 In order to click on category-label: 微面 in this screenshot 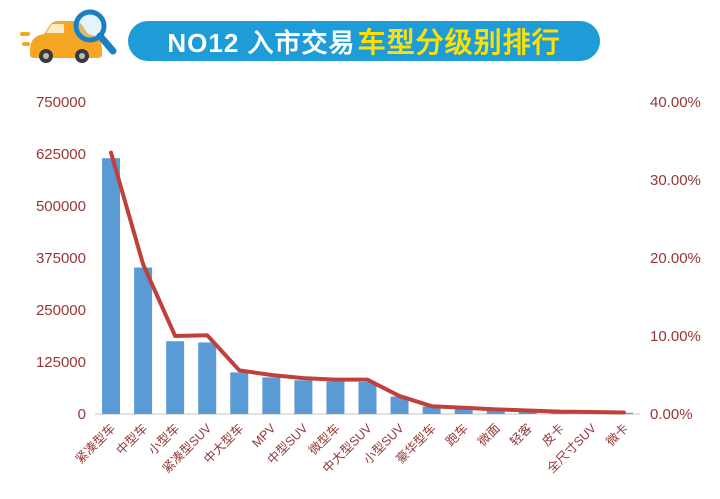, I will do `click(489, 435)`.